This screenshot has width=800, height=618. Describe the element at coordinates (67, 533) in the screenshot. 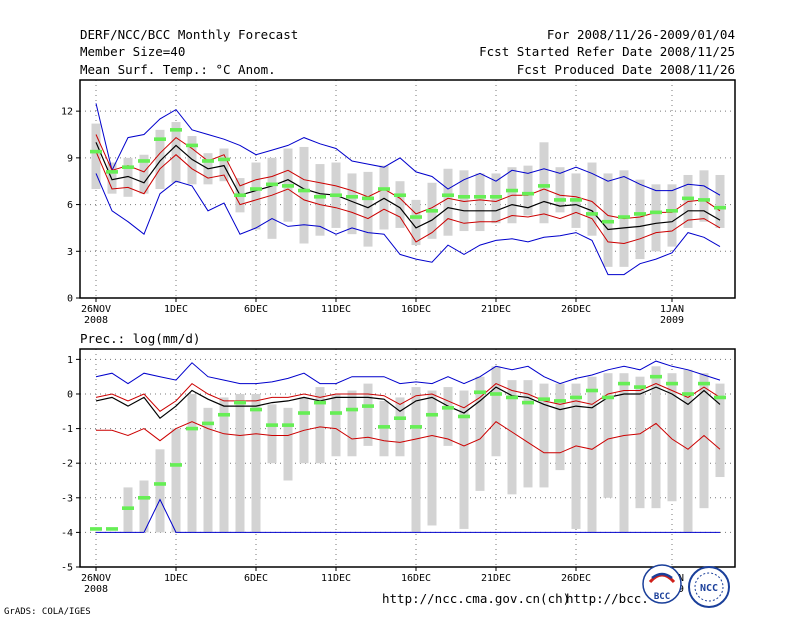

I see `precip-ytick-label: -4` at that location.